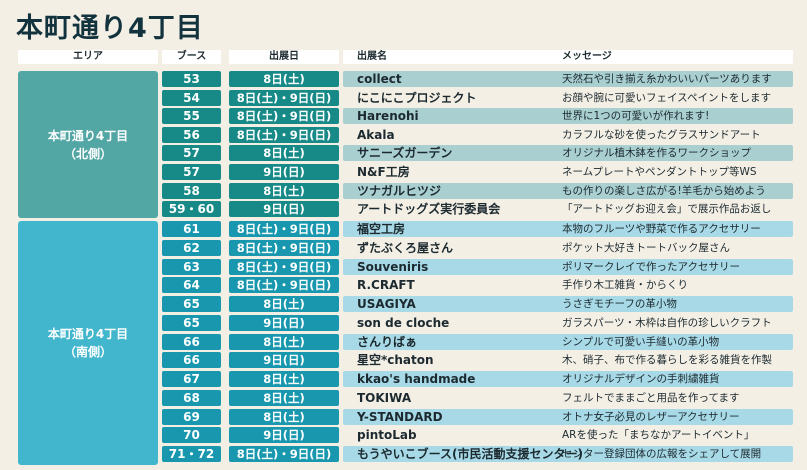 The width and height of the screenshot is (807, 470). Describe the element at coordinates (403, 435) in the screenshot. I see `table-row: 70 9日(日) pintoLab ARを使った「まちなかアートイベント」` at that location.